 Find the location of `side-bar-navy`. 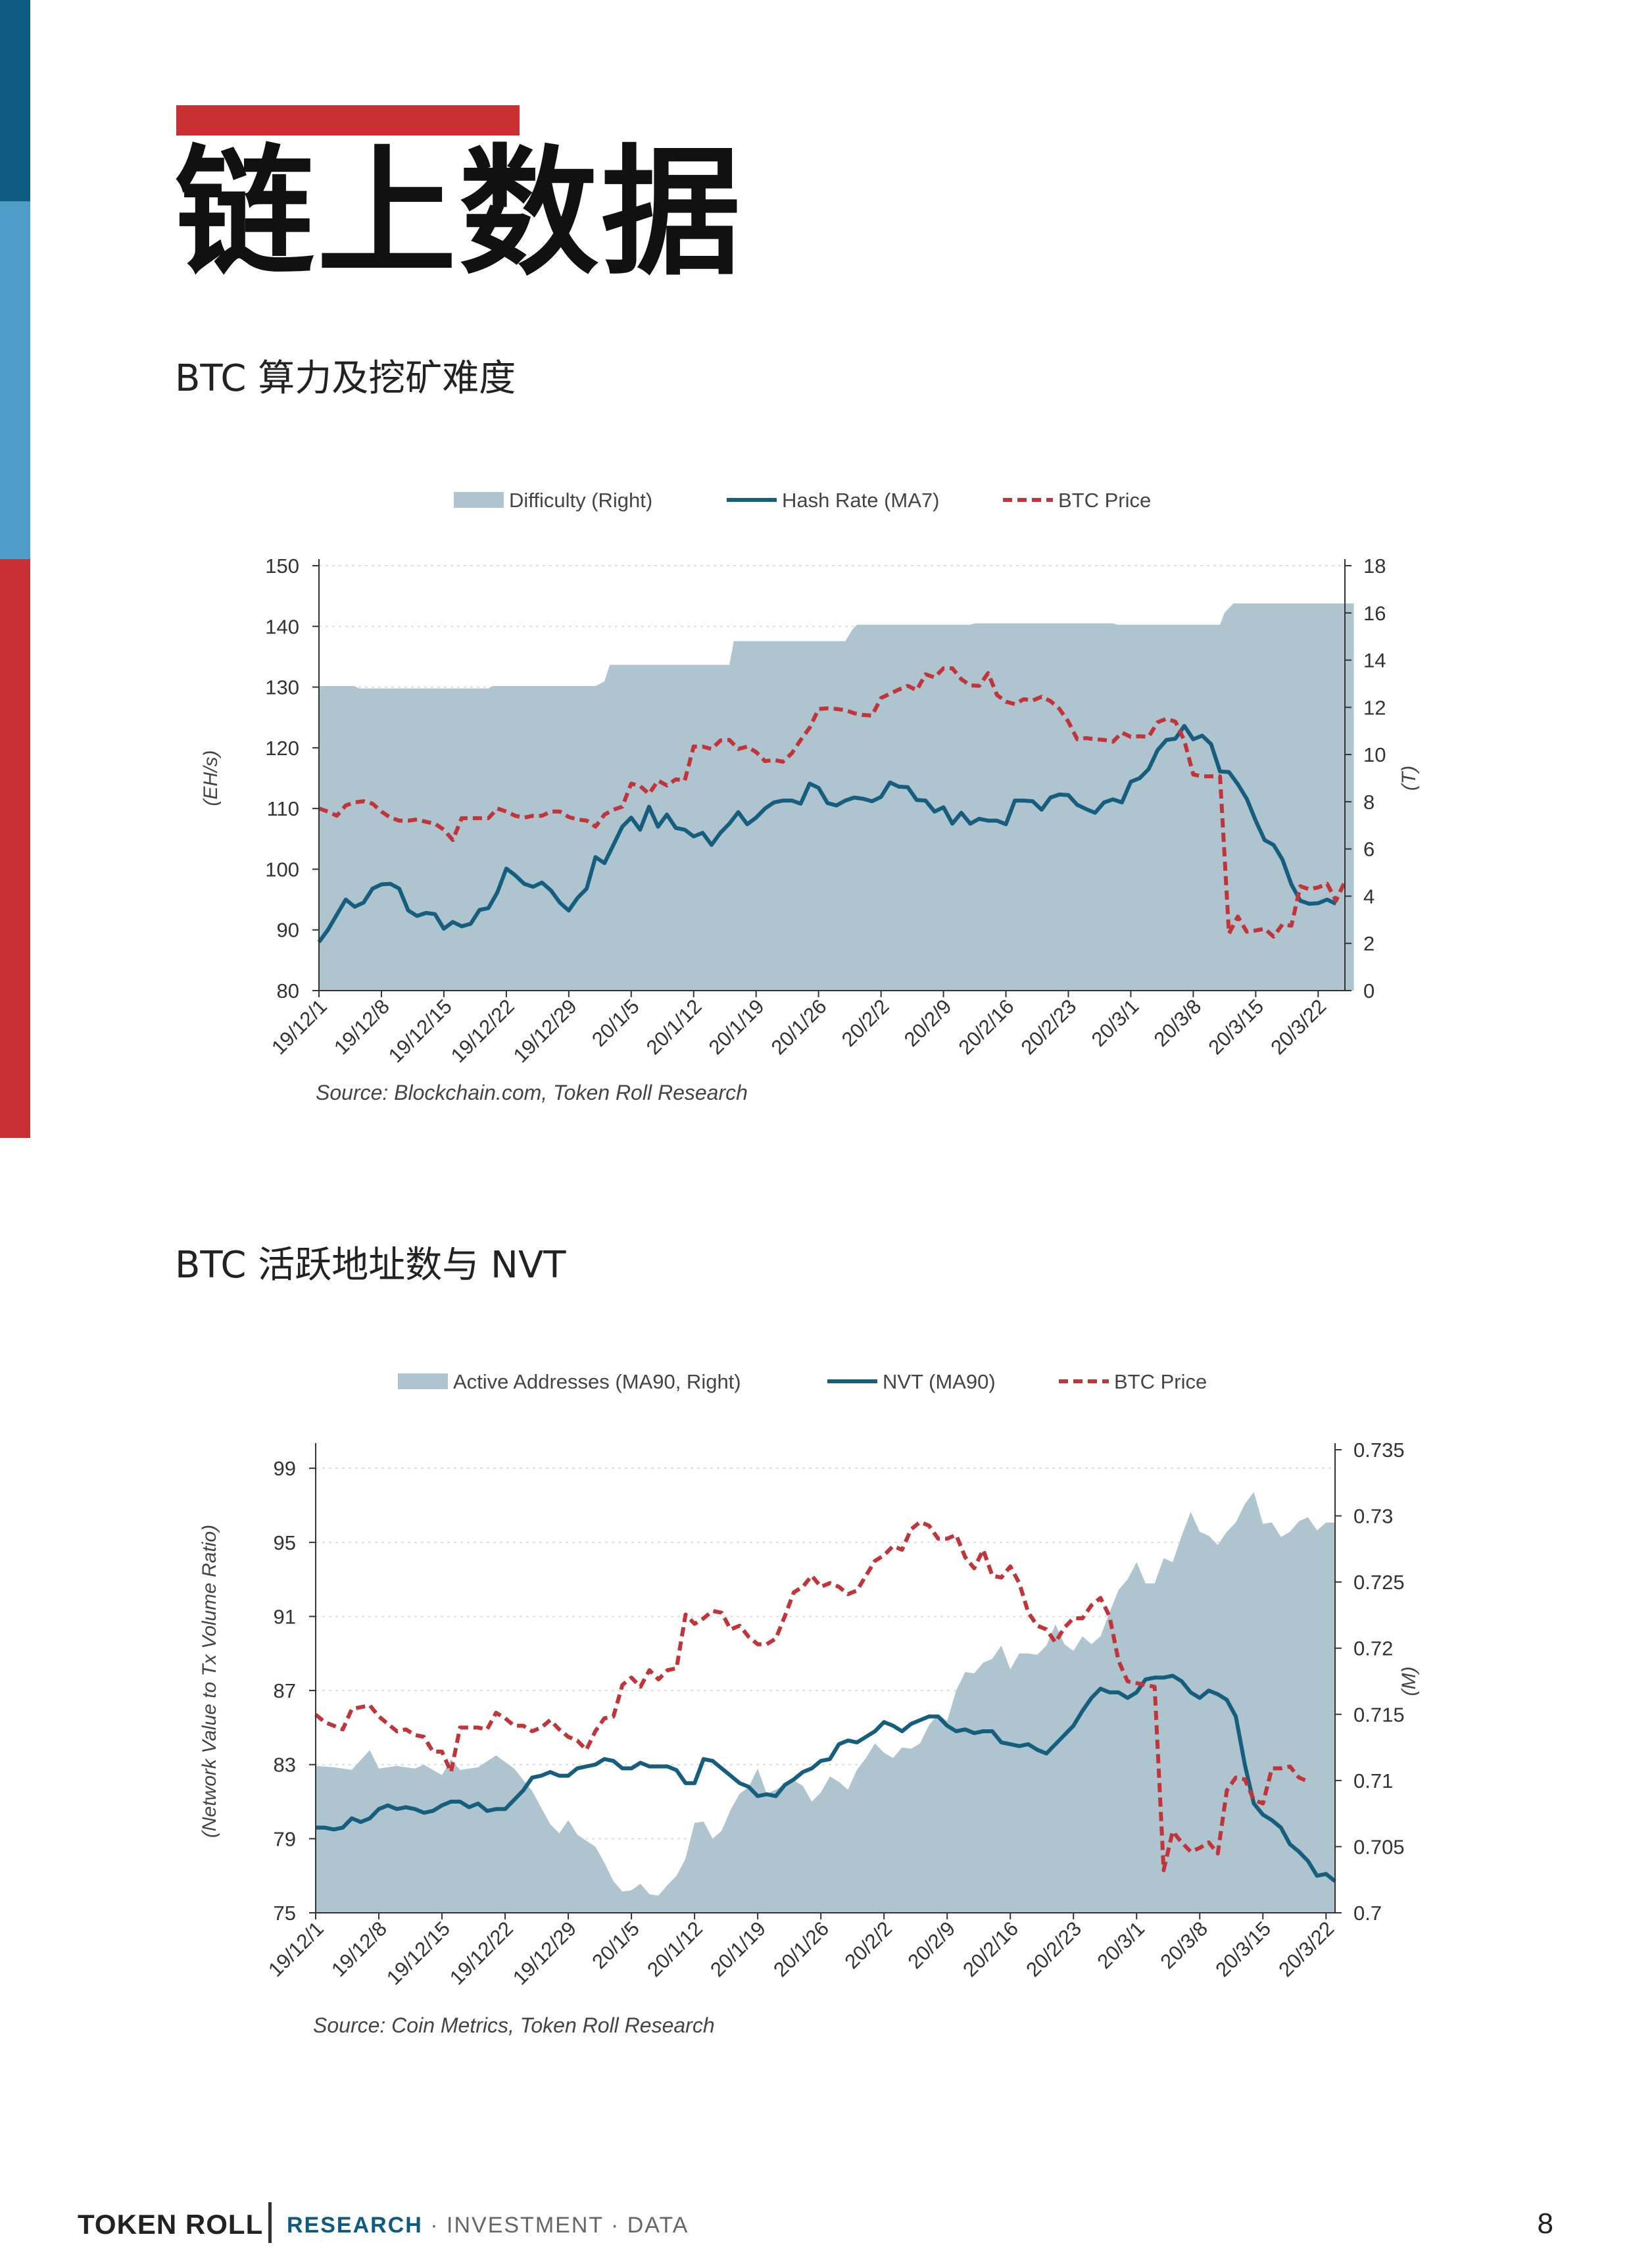

side-bar-navy is located at coordinates (15, 101).